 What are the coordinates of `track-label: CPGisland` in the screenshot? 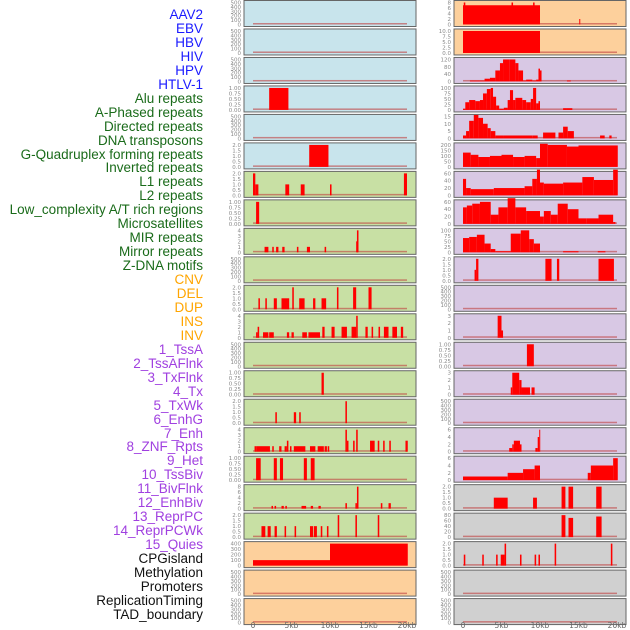 It's located at (170, 559).